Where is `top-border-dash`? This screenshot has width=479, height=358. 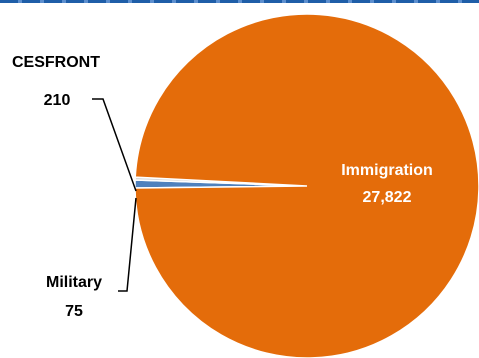
top-border-dash is located at coordinates (239, 1).